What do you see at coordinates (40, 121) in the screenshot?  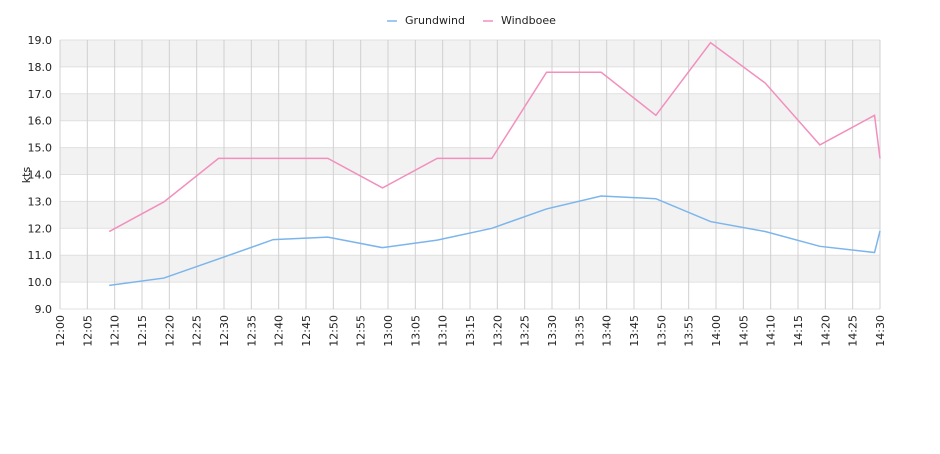 I see `y-tick-label: 16.0` at bounding box center [40, 121].